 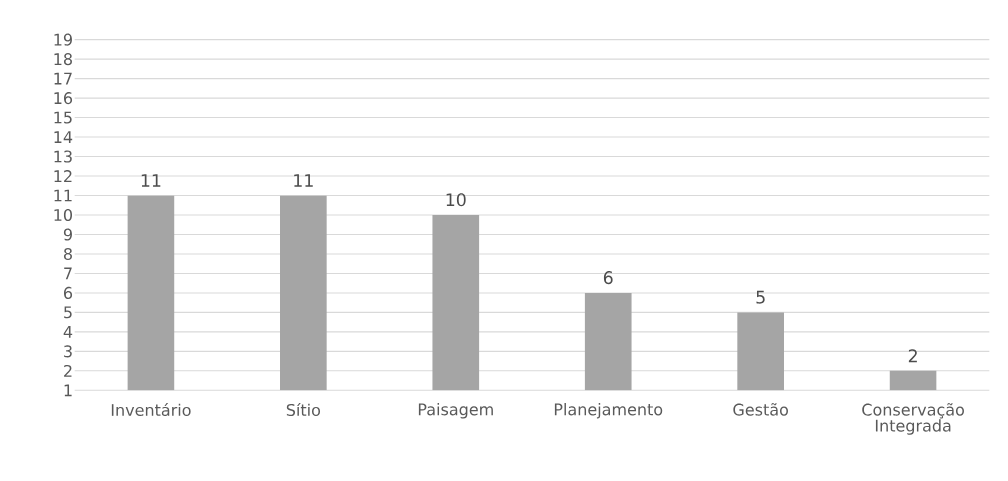 I want to click on y-tick-label: 3, so click(x=68, y=351).